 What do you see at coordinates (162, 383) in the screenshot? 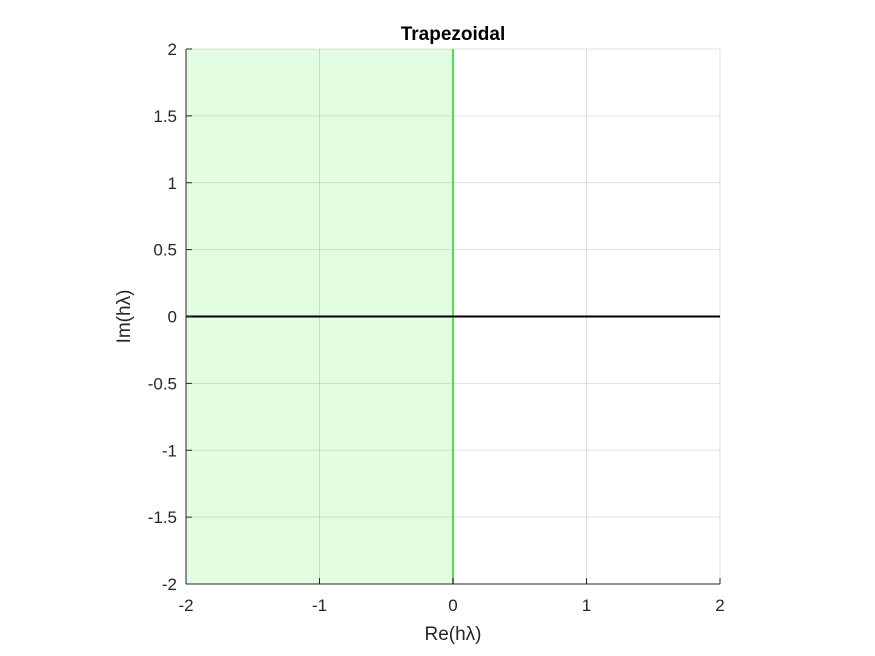
I see `y-tick-label: -0.5` at bounding box center [162, 383].